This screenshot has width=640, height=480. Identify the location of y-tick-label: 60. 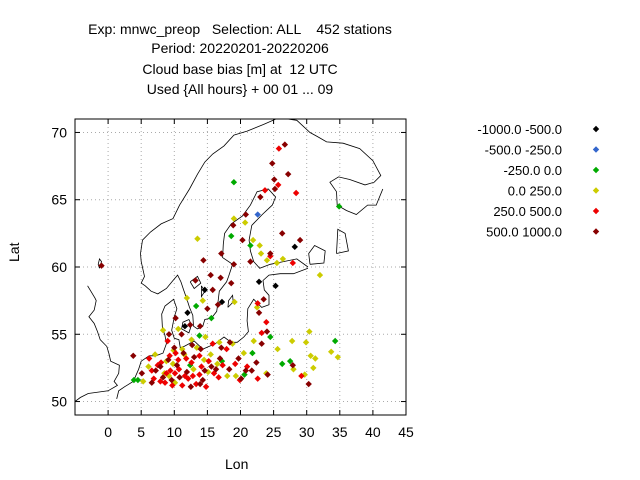
(59, 267).